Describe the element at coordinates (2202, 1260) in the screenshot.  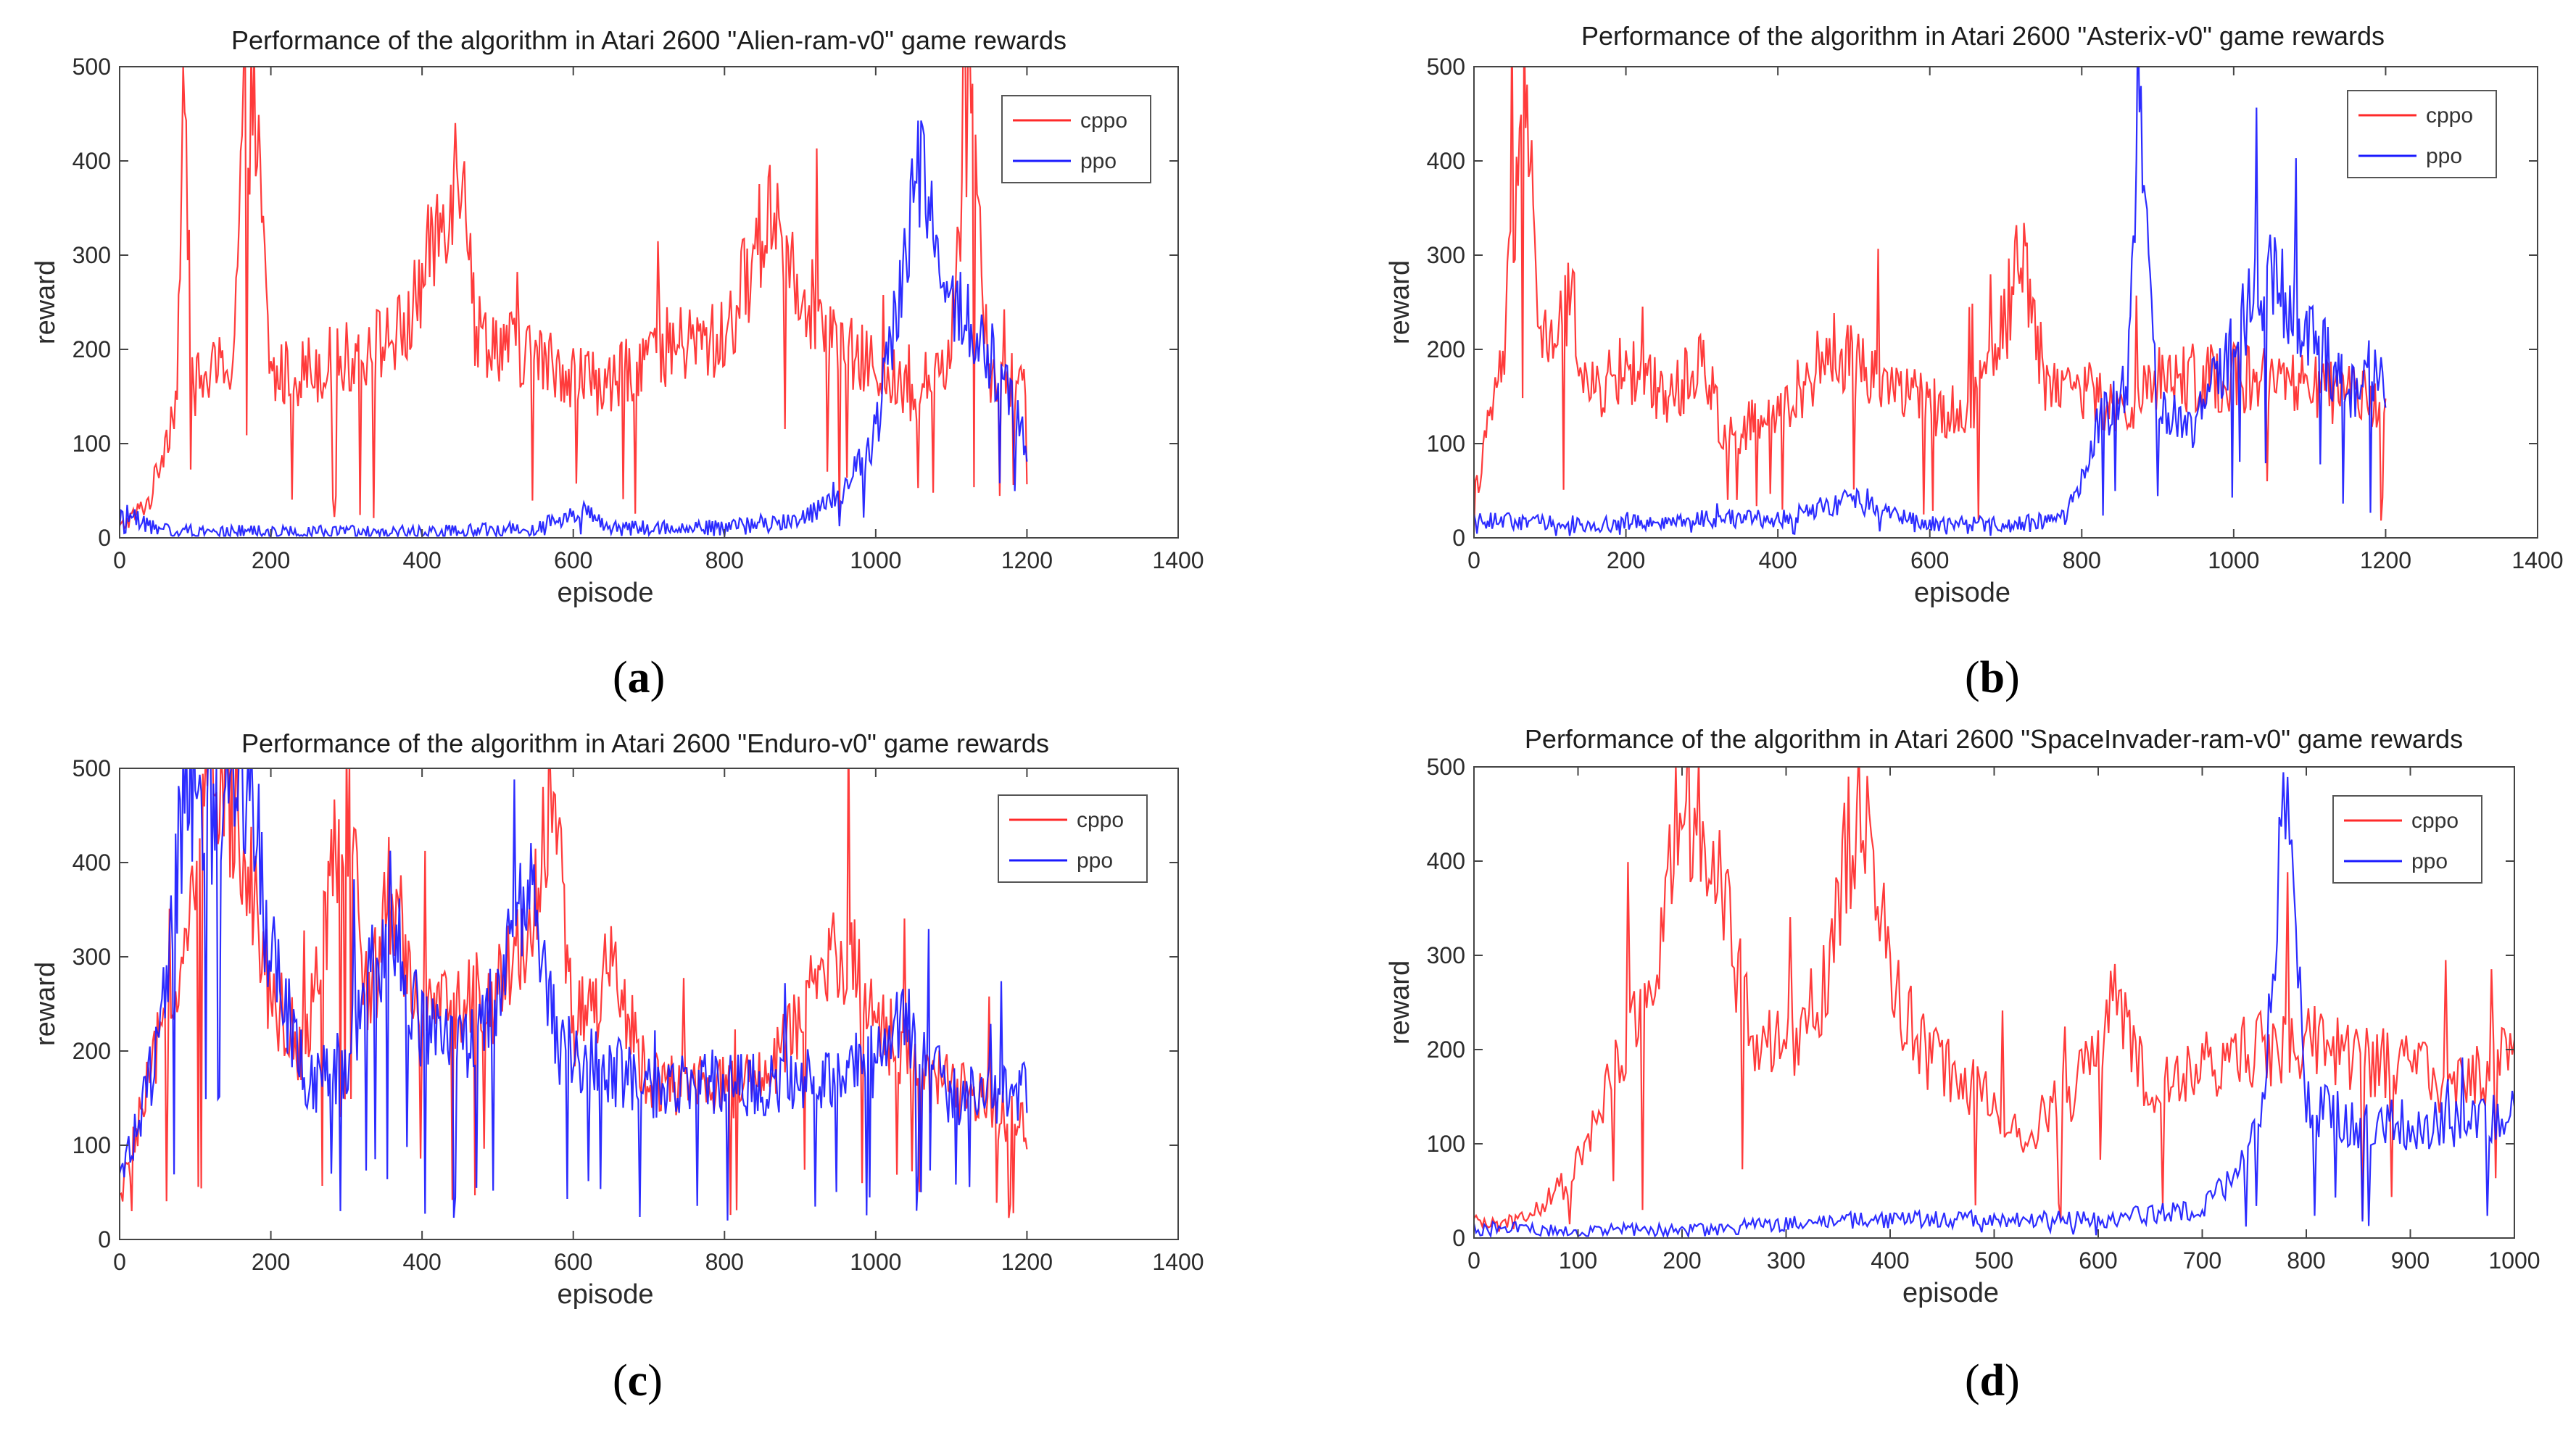
I see `x-tick-label: 700` at that location.